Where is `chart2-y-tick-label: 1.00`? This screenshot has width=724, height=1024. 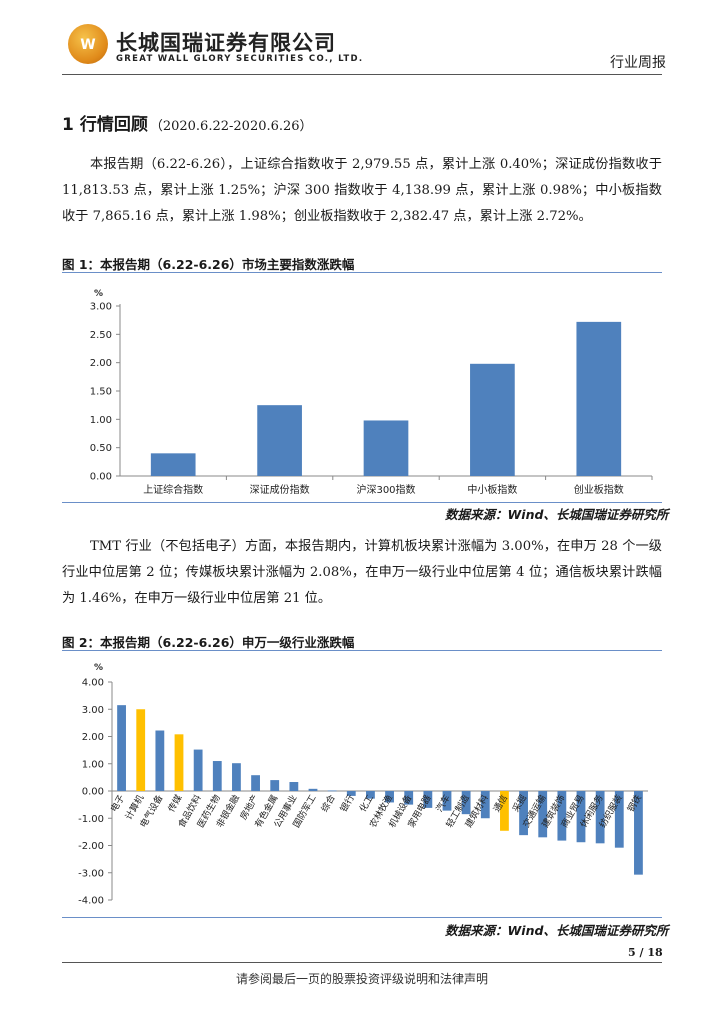 chart2-y-tick-label: 1.00 is located at coordinates (93, 764).